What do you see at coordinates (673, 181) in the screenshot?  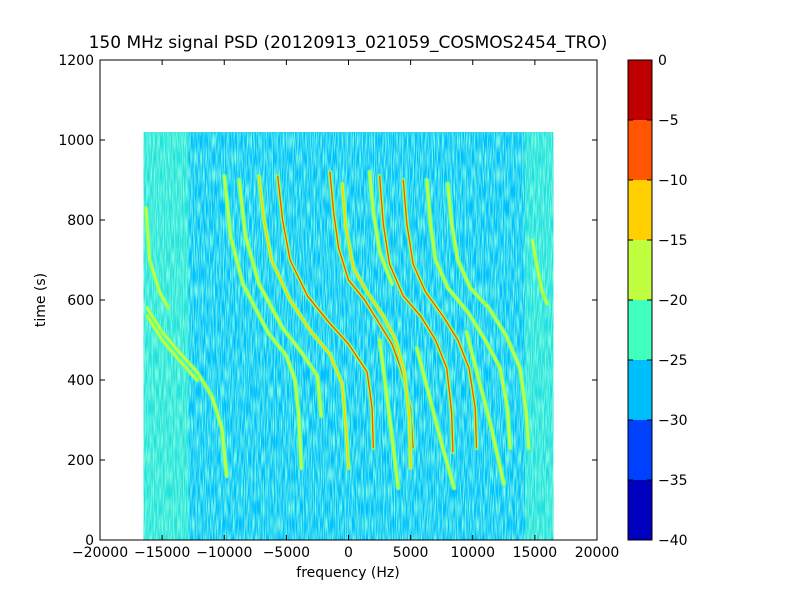 I see `colorbar-tick-label: −10` at bounding box center [673, 181].